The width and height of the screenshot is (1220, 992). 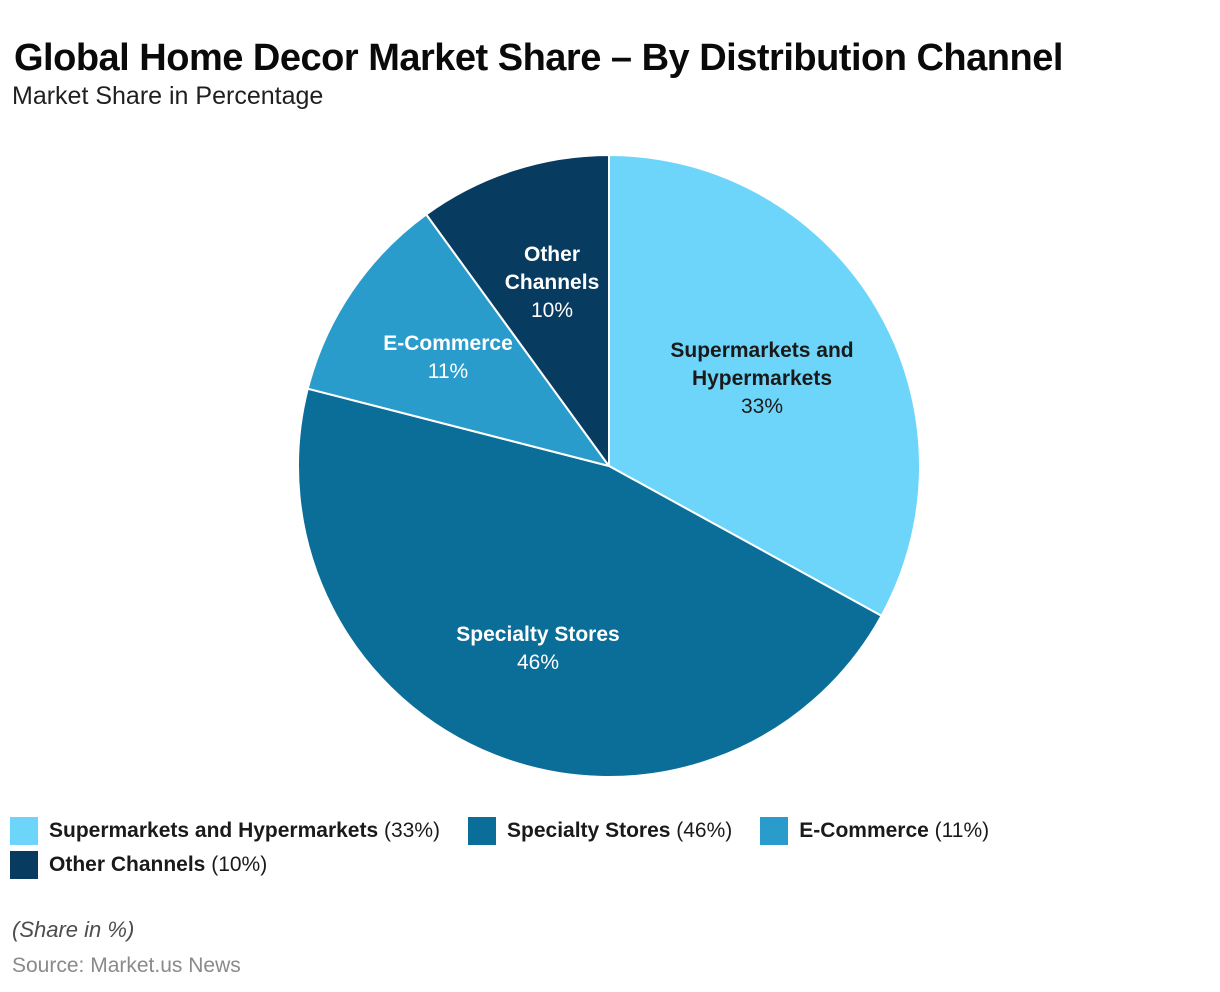 What do you see at coordinates (620, 830) in the screenshot?
I see `legend-label-specialty-stores: Specialty Stores (46%)` at bounding box center [620, 830].